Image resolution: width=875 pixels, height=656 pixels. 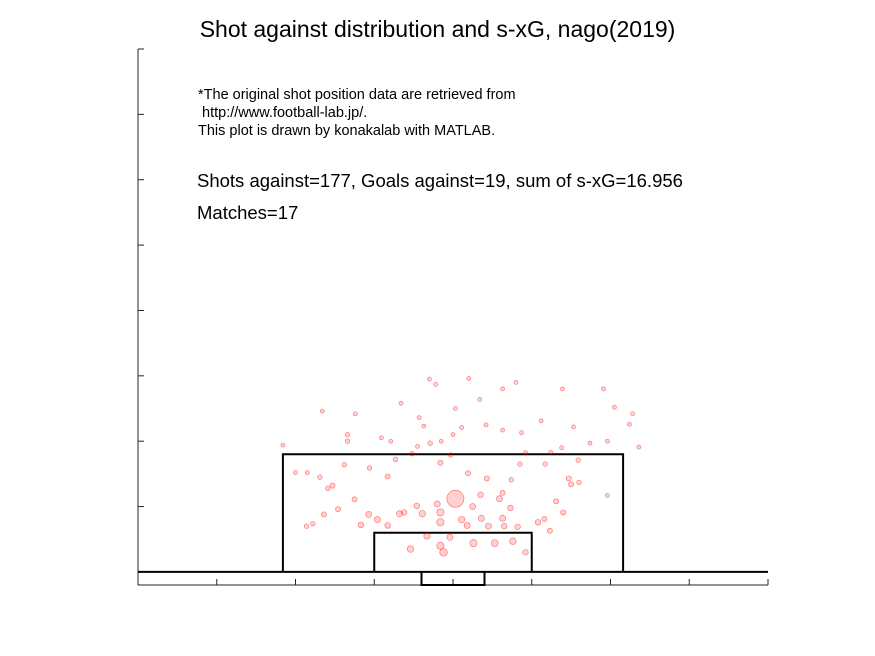 I want to click on shot-markers, so click(x=461, y=466).